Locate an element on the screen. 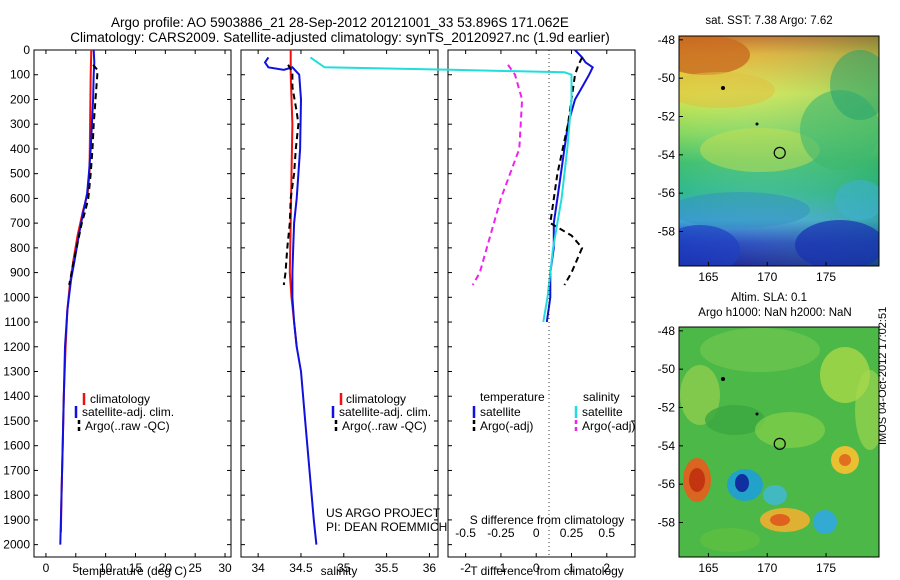 Image resolution: width=900 pixels, height=580 pixels. sst-argo-location-marker is located at coordinates (779, 152).